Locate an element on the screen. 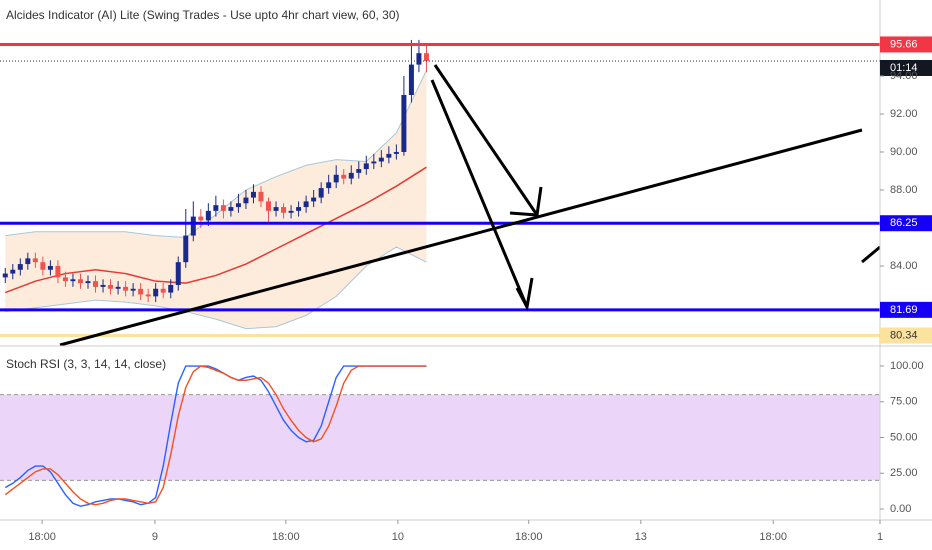 The width and height of the screenshot is (932, 550). countdown-tag is located at coordinates (906, 67).